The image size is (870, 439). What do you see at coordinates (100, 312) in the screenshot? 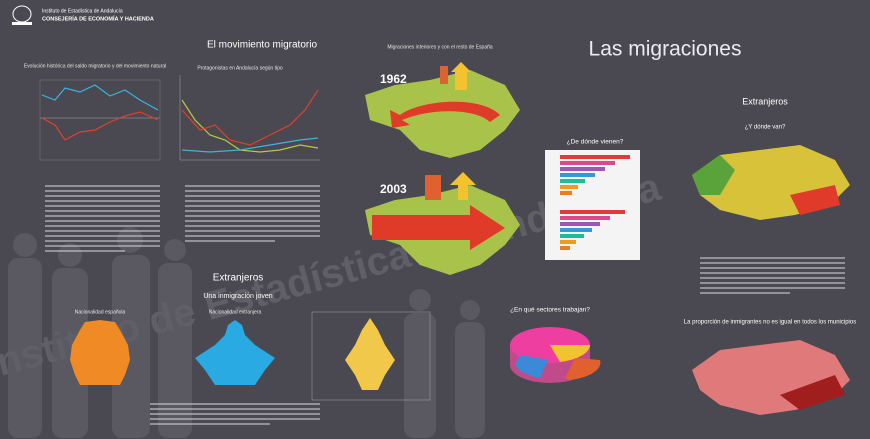
I see `pyramid-title: Nacionalidad española` at bounding box center [100, 312].